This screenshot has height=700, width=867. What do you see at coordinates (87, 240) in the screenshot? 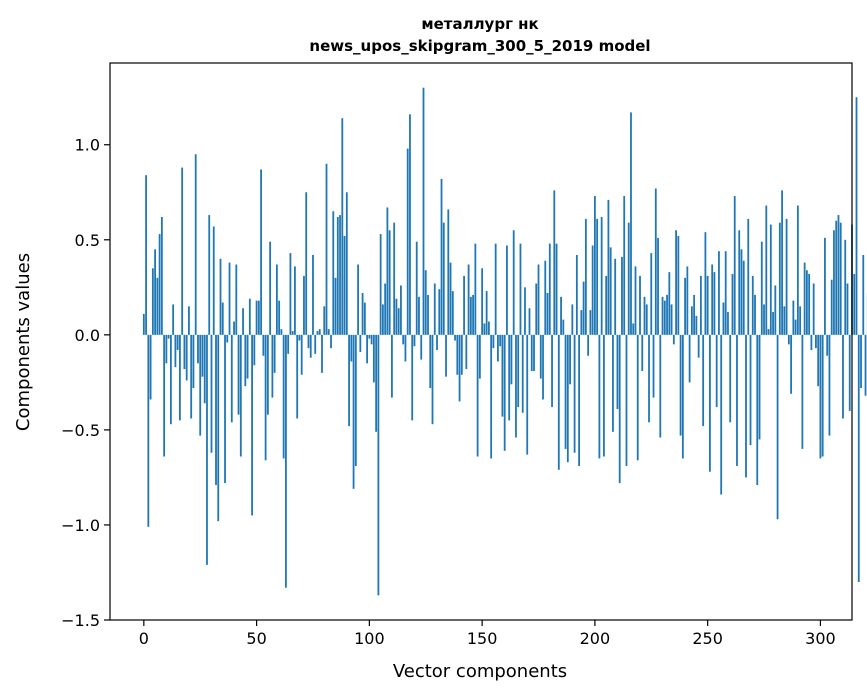
I see `y-tick-label: 0.5` at bounding box center [87, 240].